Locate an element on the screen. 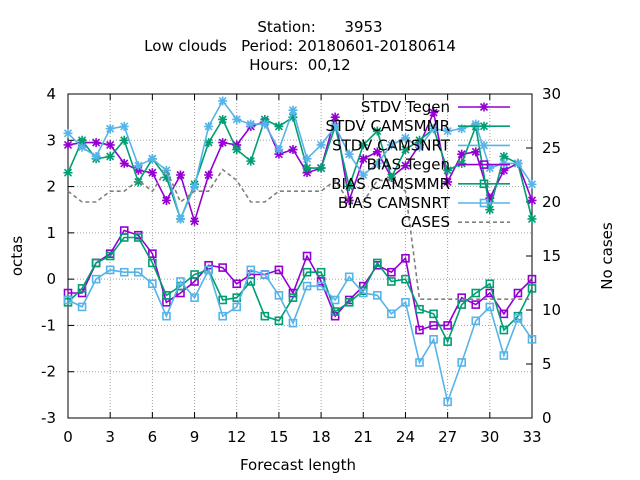 This screenshot has height=480, width=640. y-tick-label: -3 is located at coordinates (48, 418).